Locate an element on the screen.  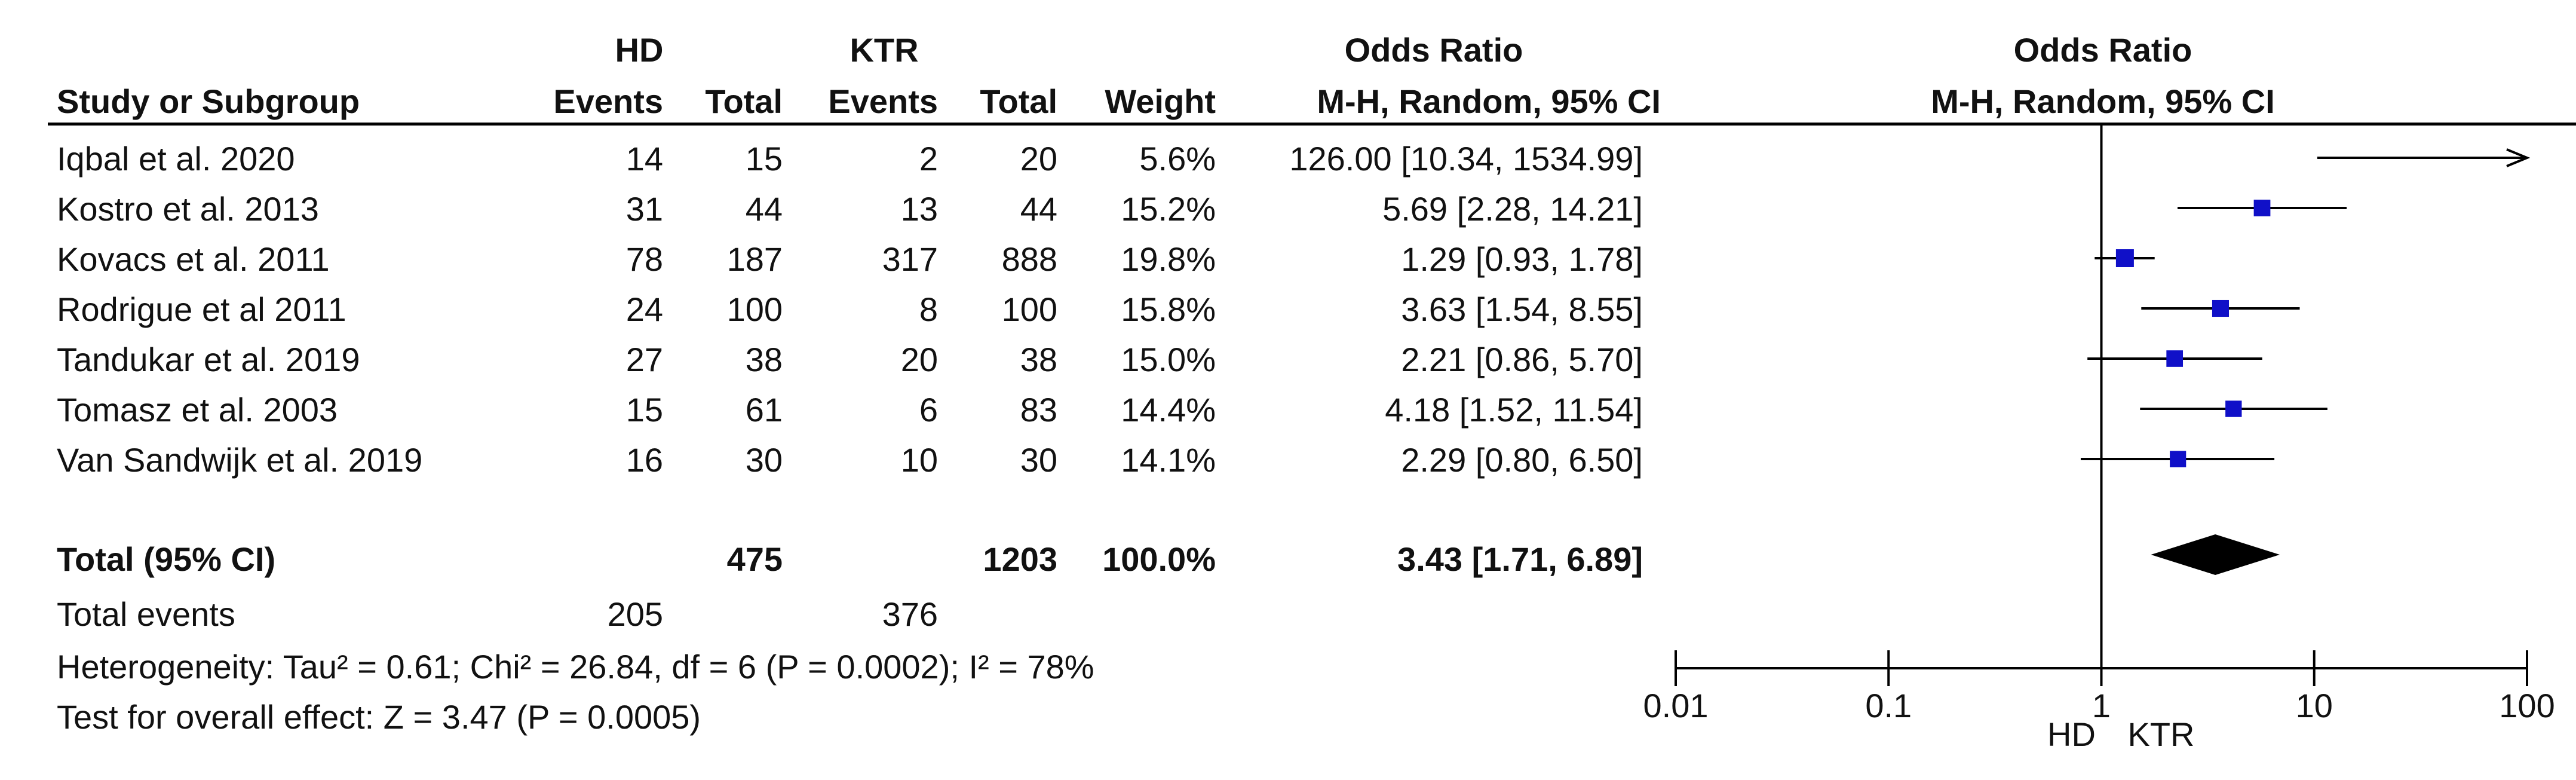
header-events-ktr: Events is located at coordinates (883, 101).